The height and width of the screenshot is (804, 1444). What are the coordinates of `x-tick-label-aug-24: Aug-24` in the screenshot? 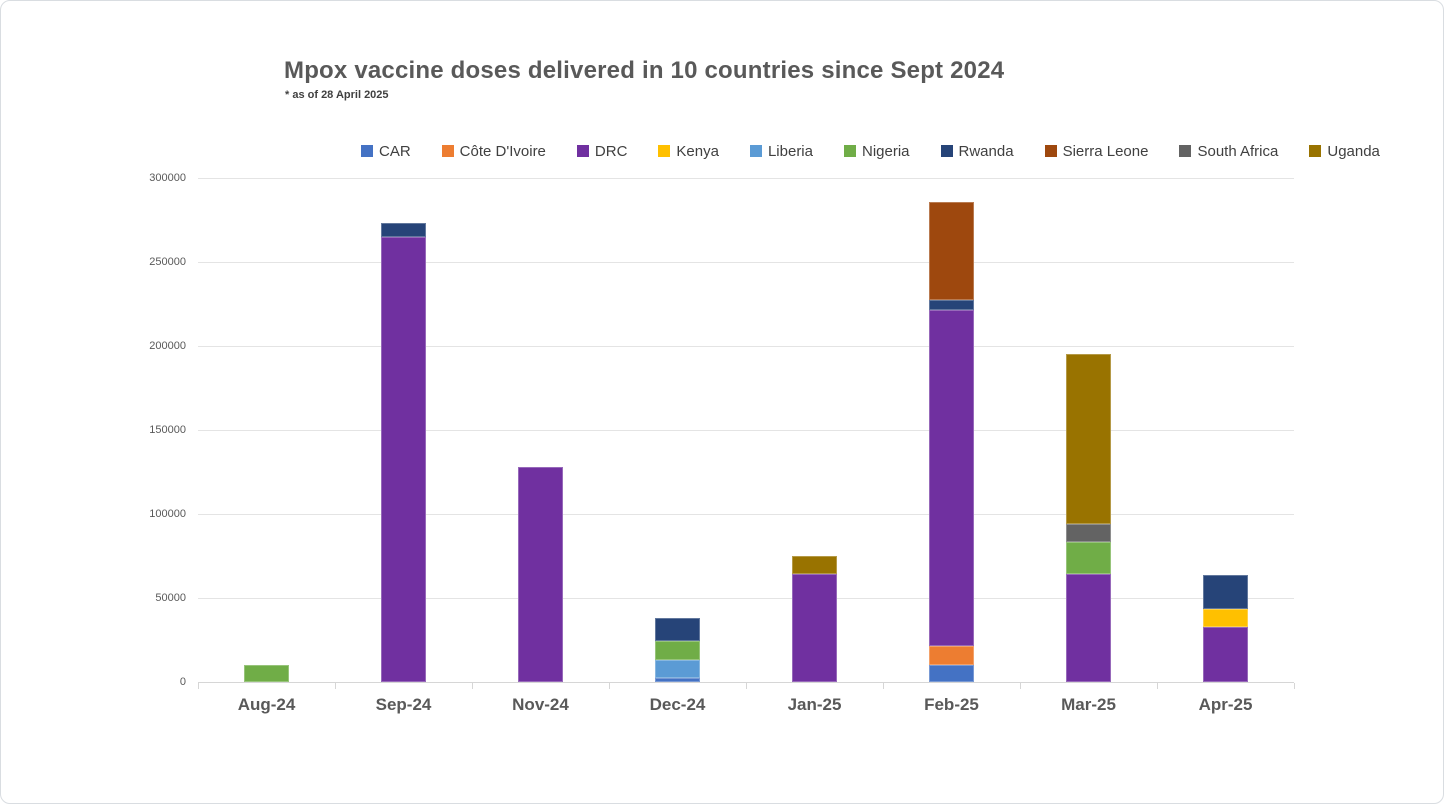 It's located at (266, 704).